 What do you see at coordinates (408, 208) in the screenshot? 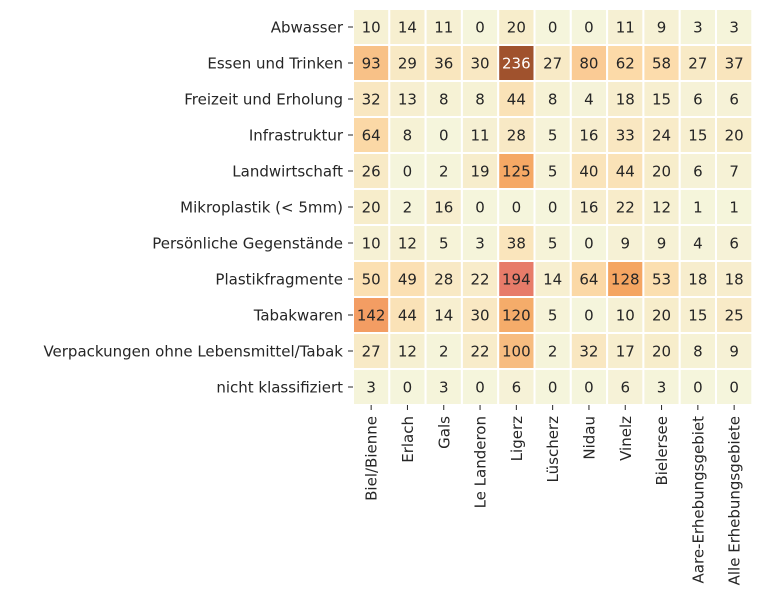
I see `cell-value-5-1: 2` at bounding box center [408, 208].